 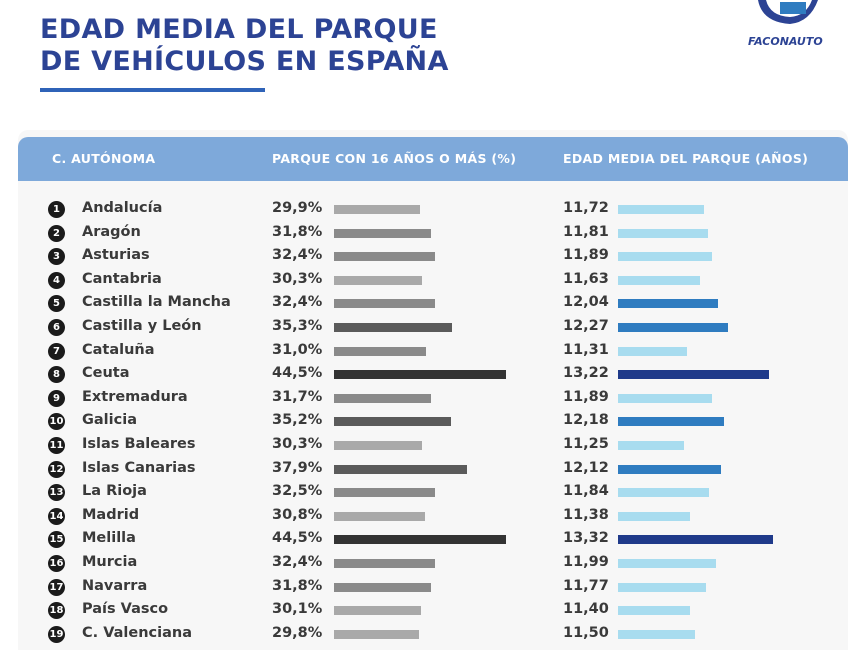 What do you see at coordinates (137, 632) in the screenshot?
I see `region-name: C. Valenciana` at bounding box center [137, 632].